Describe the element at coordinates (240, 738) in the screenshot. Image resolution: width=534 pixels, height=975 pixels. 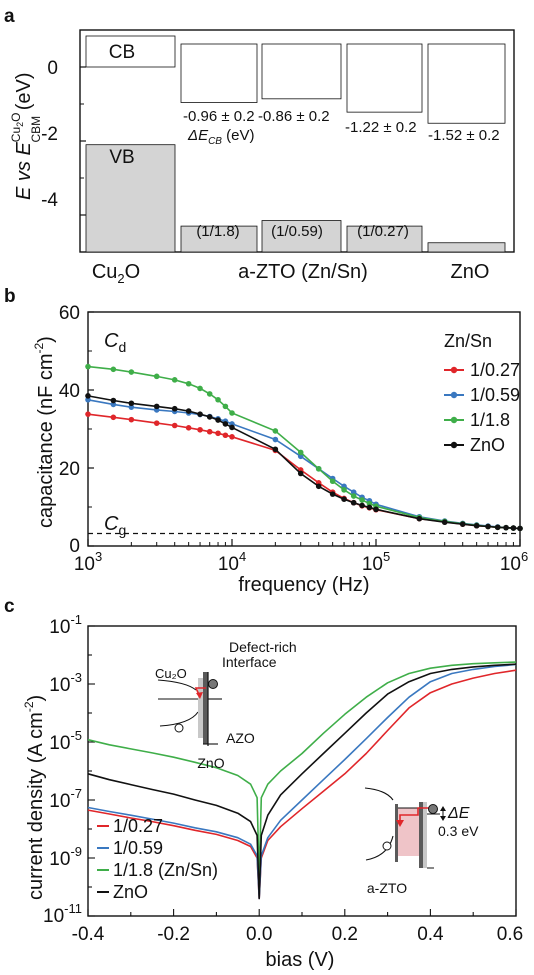
I see `inset1-azo-label: AZO` at that location.